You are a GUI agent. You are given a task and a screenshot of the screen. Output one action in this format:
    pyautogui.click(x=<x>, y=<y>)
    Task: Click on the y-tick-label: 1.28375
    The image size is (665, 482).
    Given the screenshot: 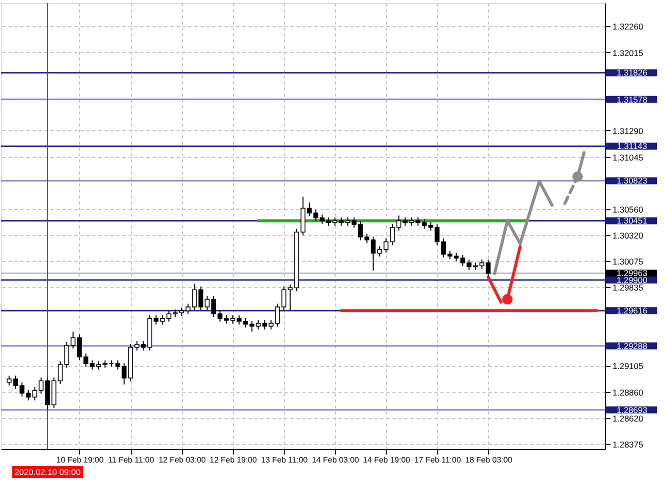 What is the action you would take?
    pyautogui.click(x=628, y=445)
    